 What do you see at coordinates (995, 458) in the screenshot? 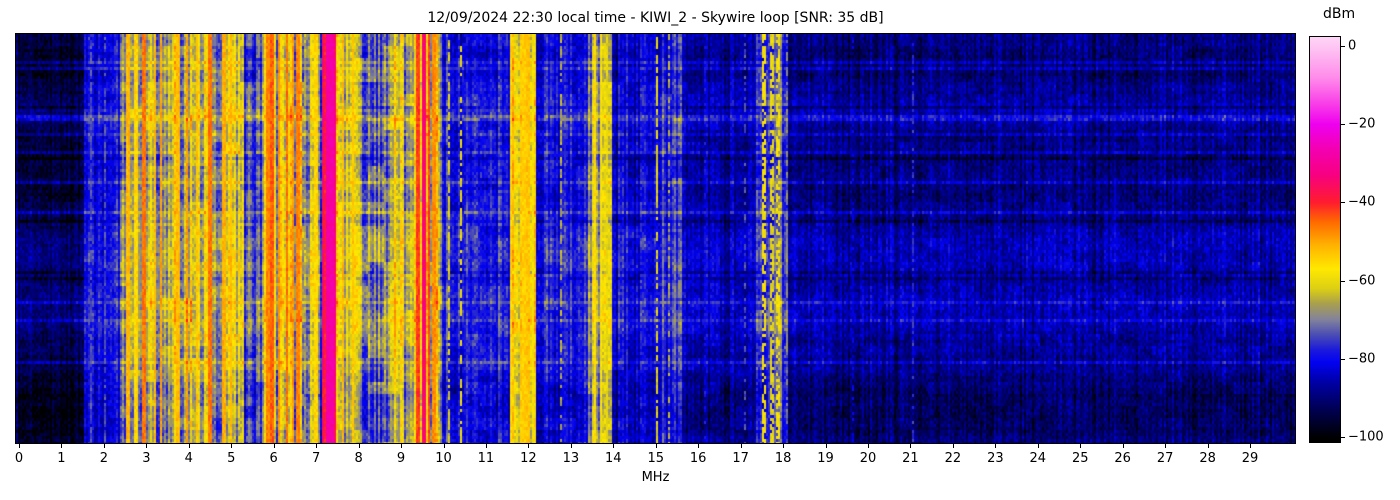
I see `x-tick-label: 23` at bounding box center [995, 458].